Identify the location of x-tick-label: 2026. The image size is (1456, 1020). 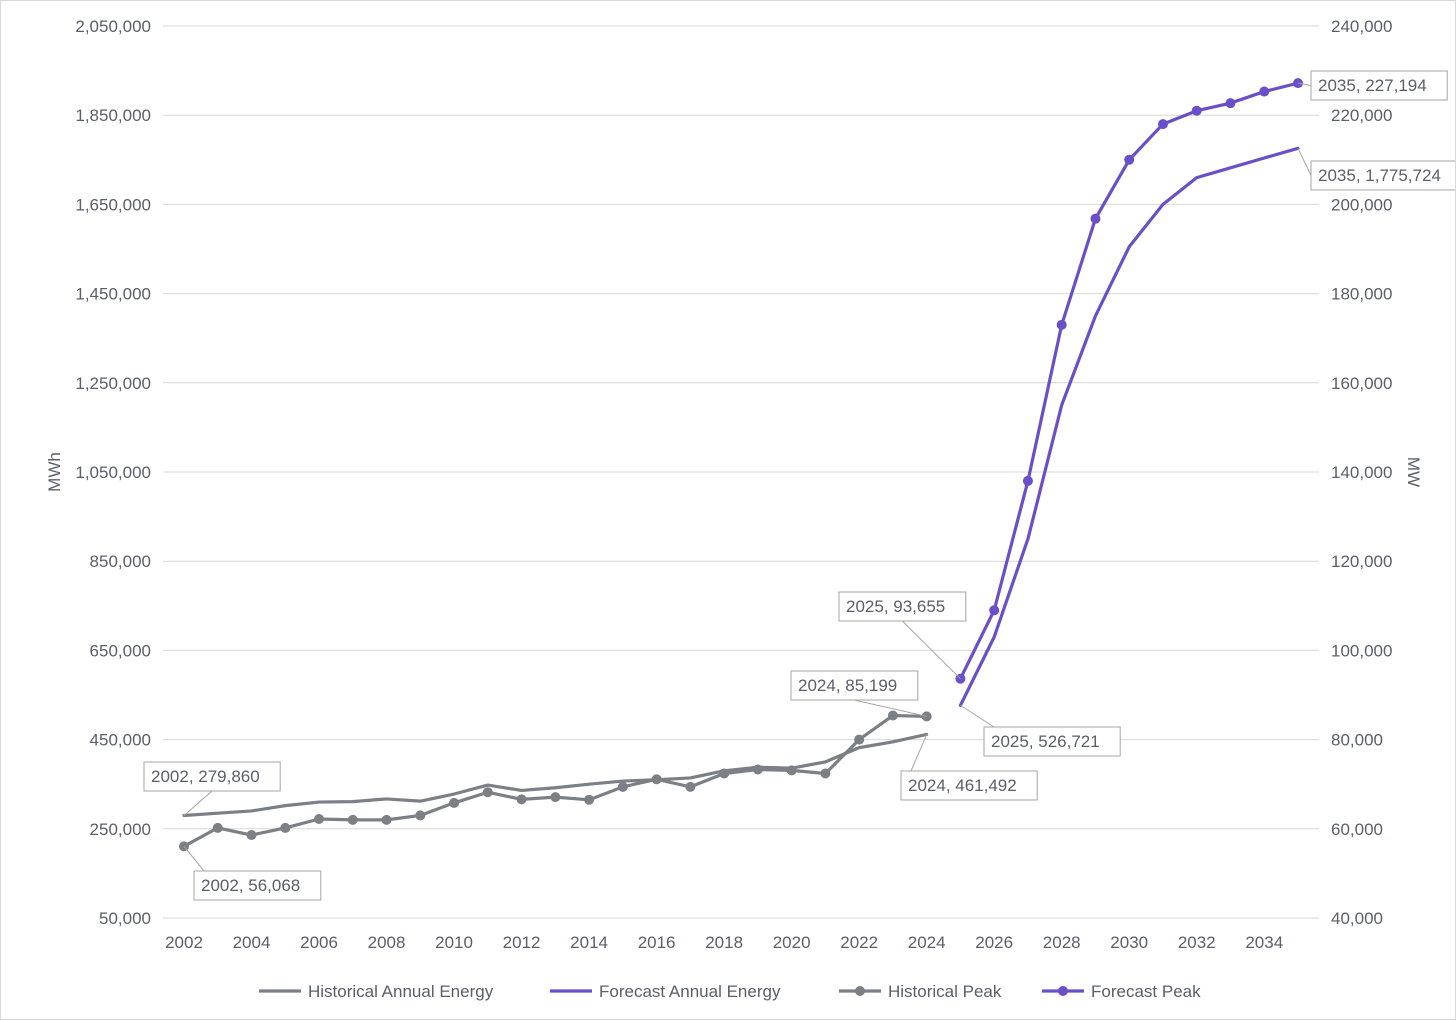
(994, 942).